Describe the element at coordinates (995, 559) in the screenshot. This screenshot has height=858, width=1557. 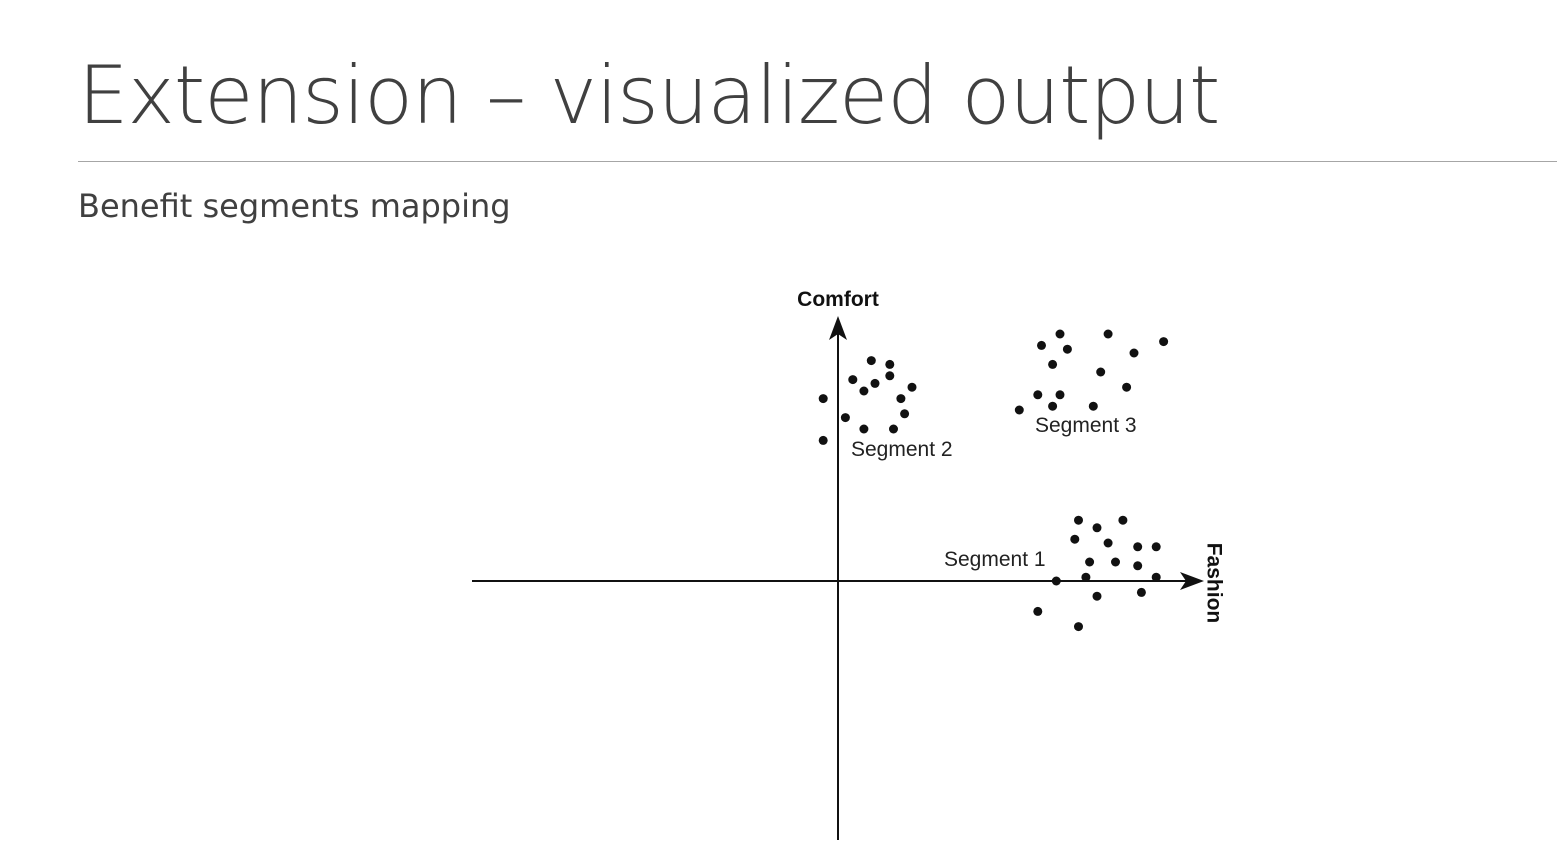
I see `segment-1-label: Segment 1` at that location.